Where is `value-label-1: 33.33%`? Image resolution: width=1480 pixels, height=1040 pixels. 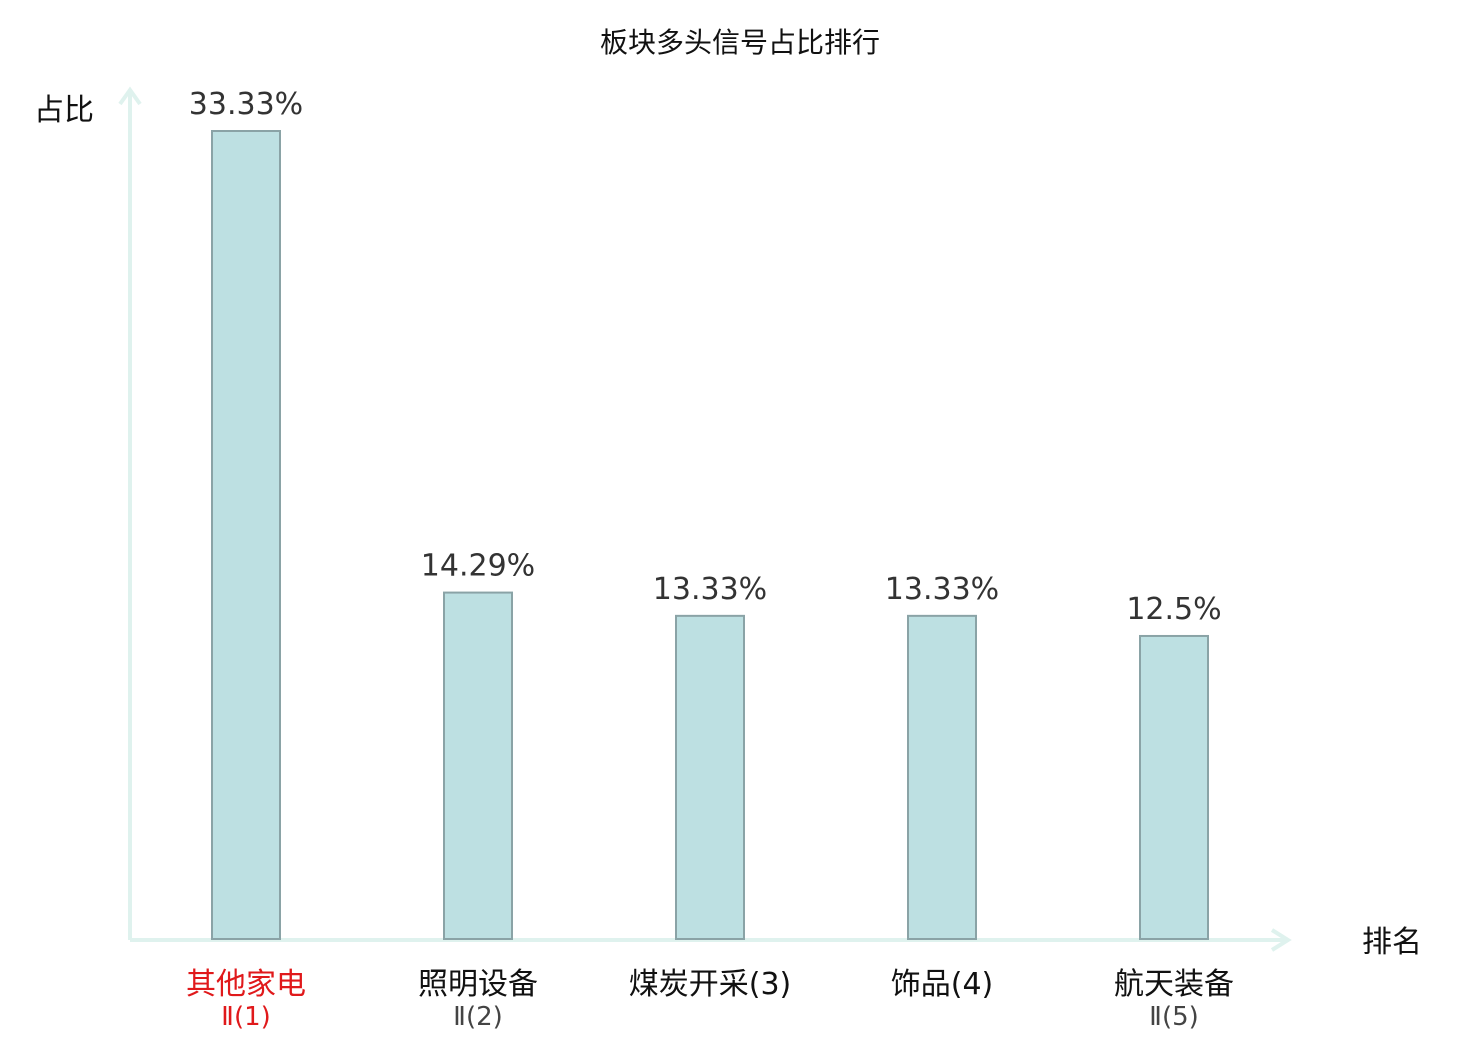 value-label-1: 33.33% is located at coordinates (246, 104).